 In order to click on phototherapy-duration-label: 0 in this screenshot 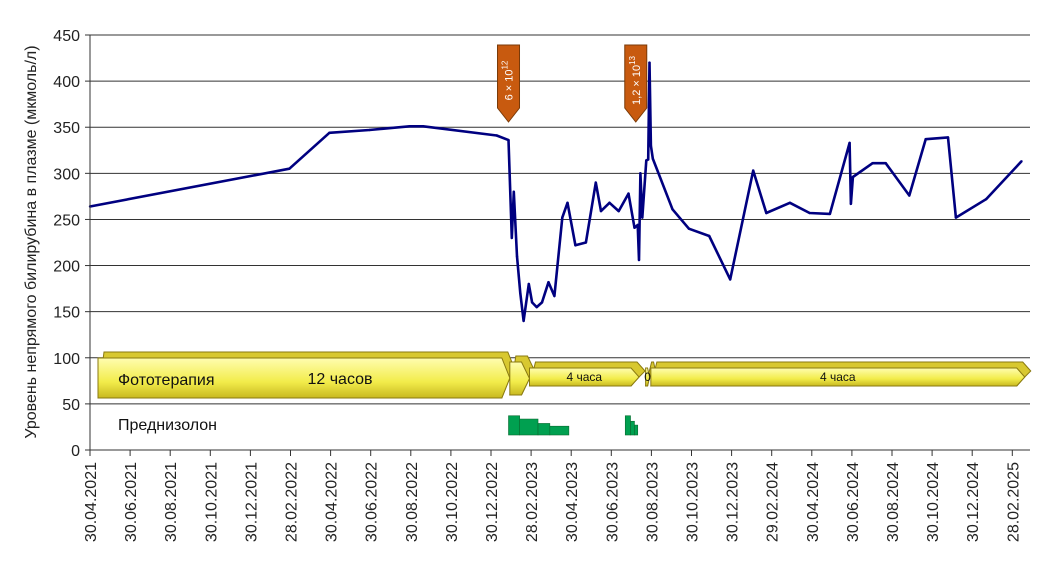, I will do `click(647, 377)`.